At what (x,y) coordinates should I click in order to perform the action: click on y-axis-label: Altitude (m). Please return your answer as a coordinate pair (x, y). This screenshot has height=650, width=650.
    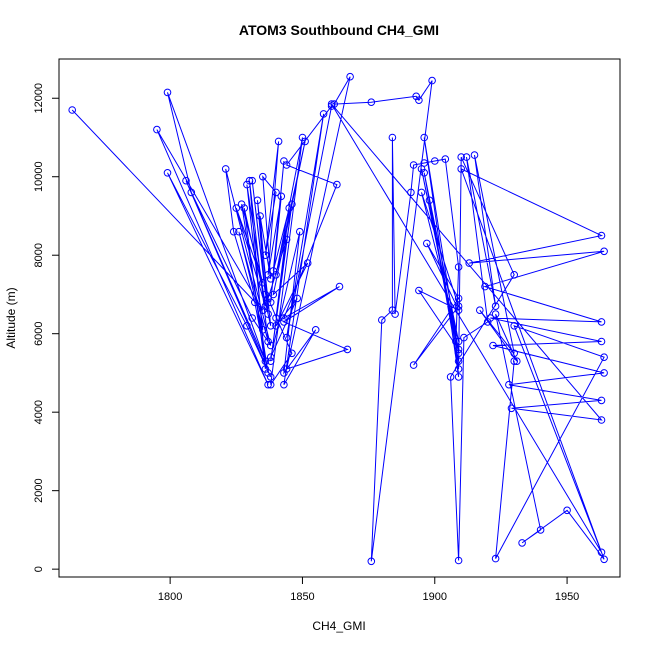
    Looking at the image, I should click on (11, 317).